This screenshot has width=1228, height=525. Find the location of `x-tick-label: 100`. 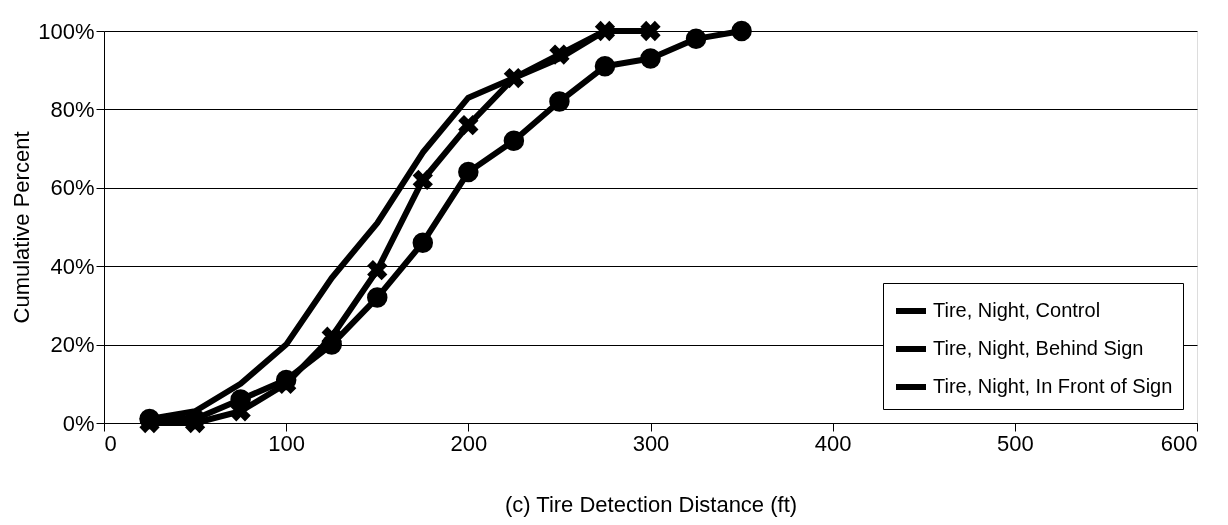

x-tick-label: 100 is located at coordinates (287, 443).